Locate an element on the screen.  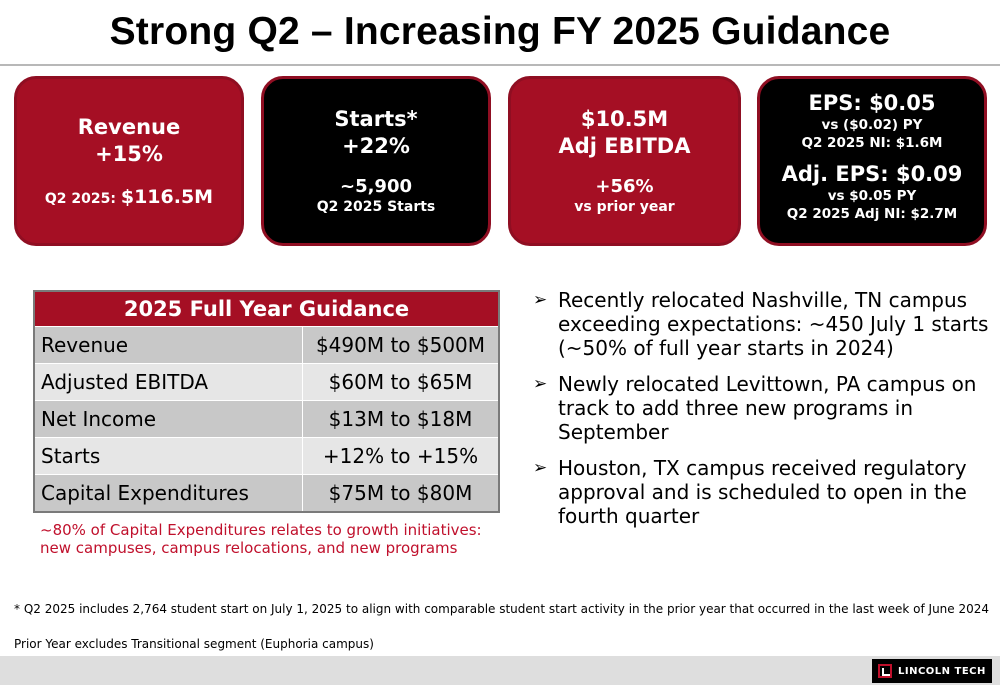
starts-card-count: ~5,900 is located at coordinates (376, 186).